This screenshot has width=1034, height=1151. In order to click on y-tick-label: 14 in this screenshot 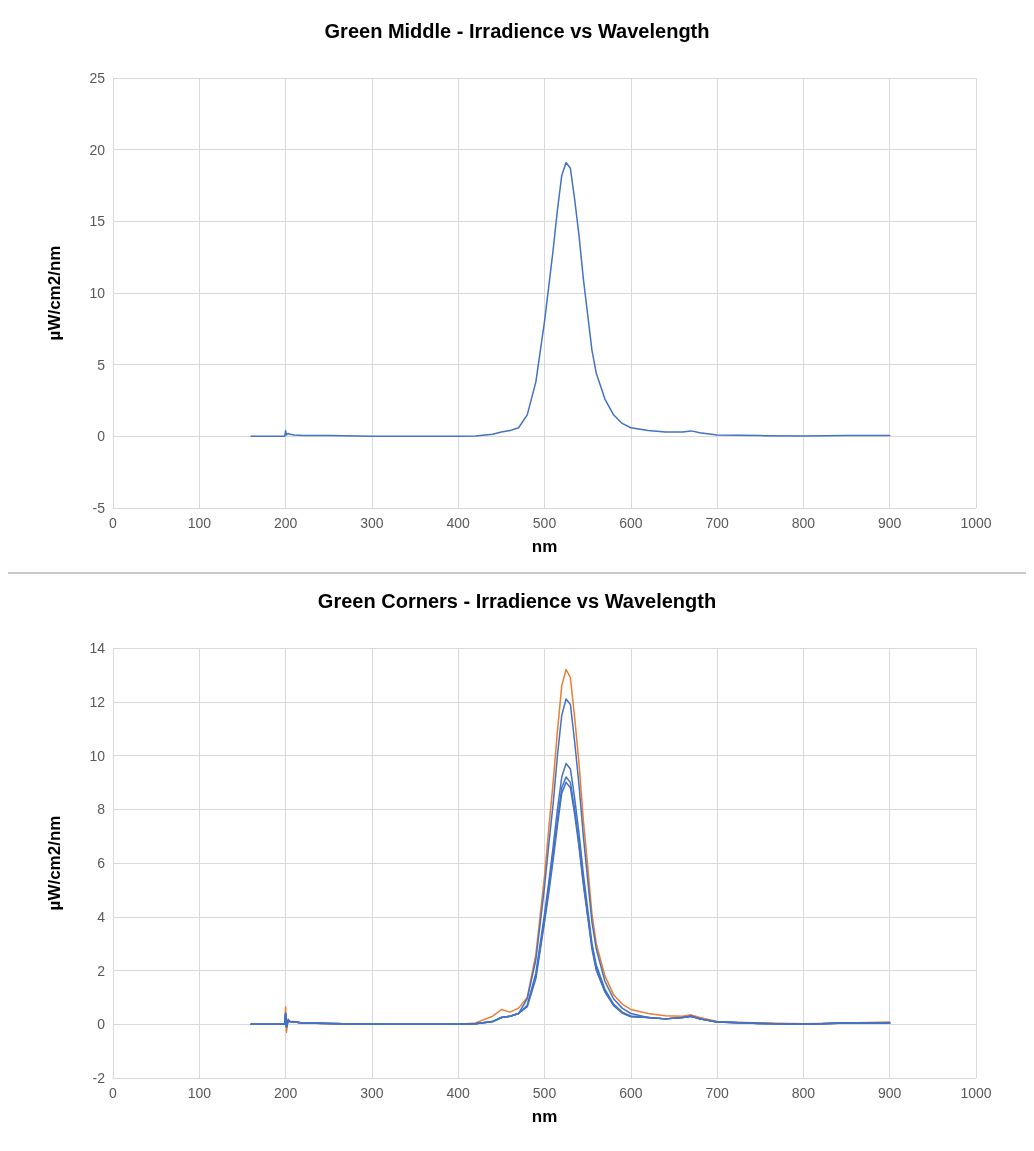, I will do `click(97, 648)`.